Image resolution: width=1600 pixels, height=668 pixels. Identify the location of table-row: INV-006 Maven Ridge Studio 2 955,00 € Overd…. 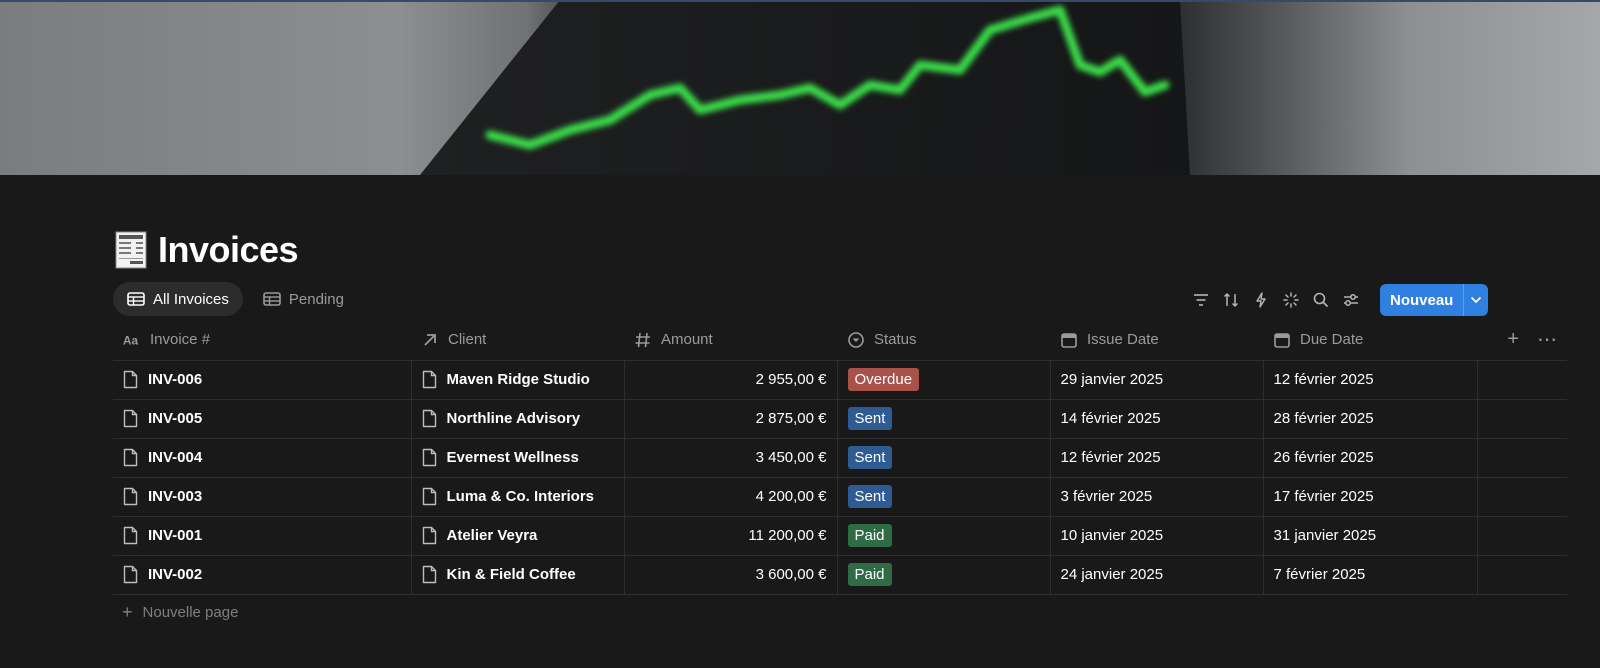
(840, 380).